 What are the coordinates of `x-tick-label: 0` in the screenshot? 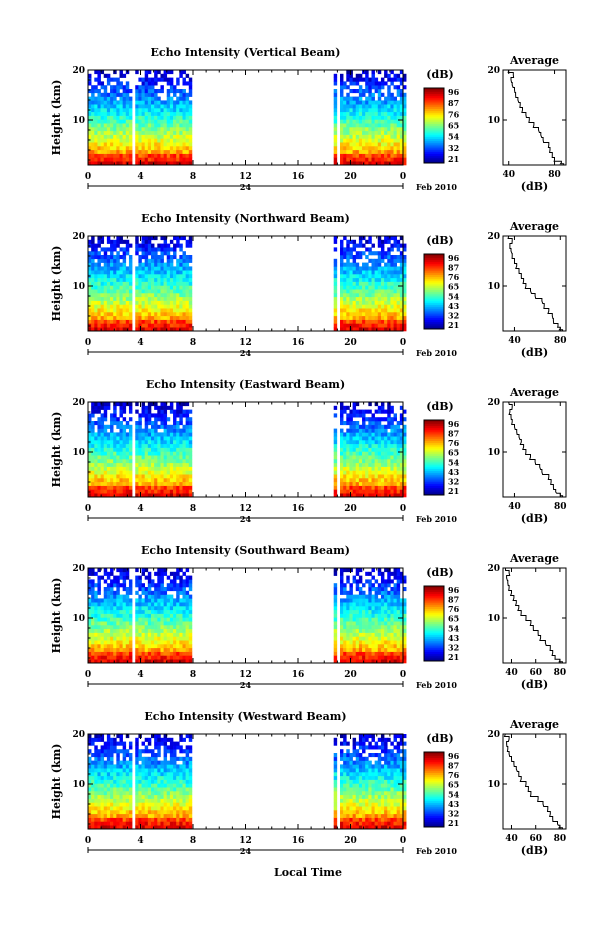 It's located at (403, 343).